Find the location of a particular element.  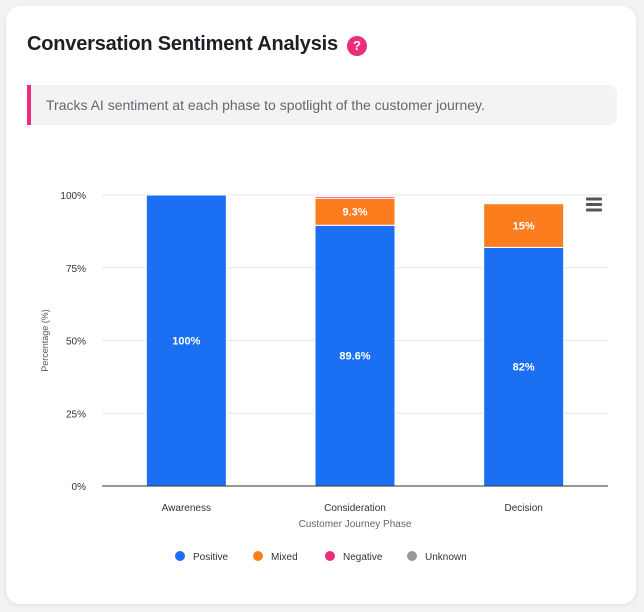

bar-mixed-decision is located at coordinates (524, 225).